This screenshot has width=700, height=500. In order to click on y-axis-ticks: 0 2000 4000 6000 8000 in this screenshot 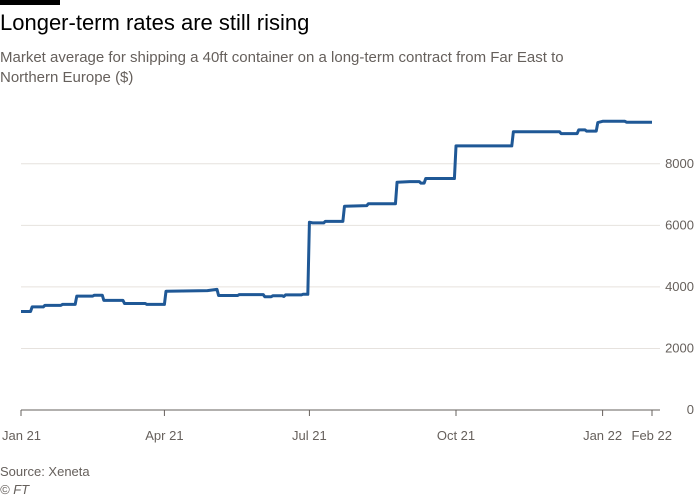, I will do `click(679, 286)`.